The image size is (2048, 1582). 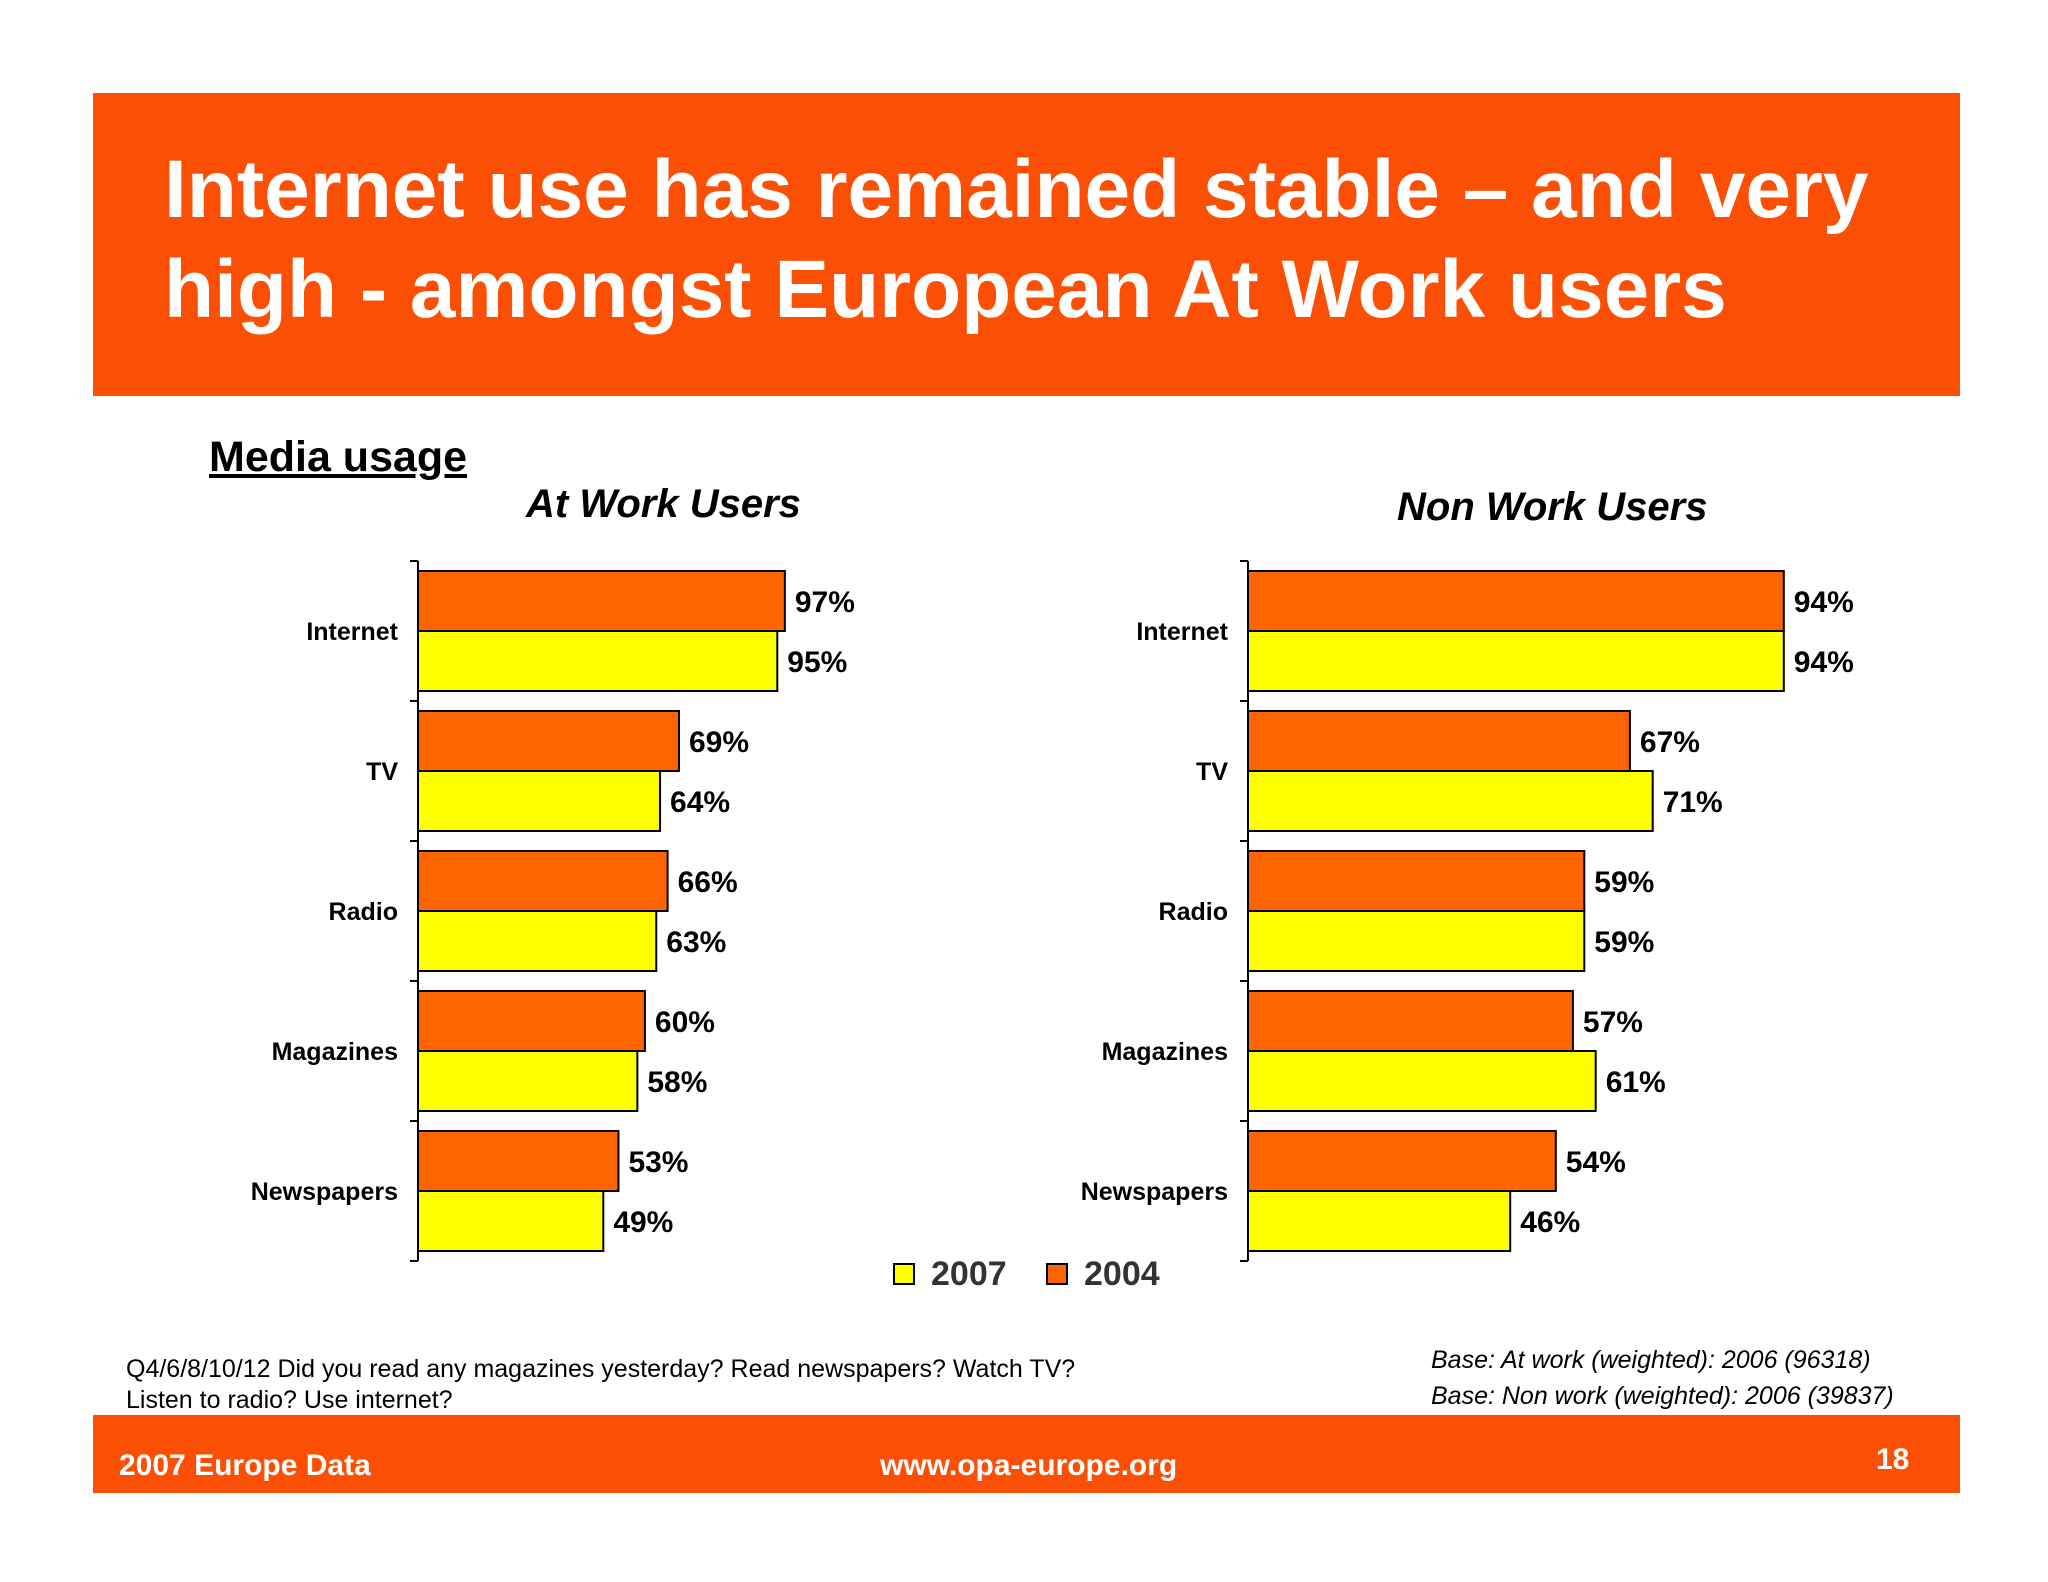 What do you see at coordinates (643, 1222) in the screenshot?
I see `data-label-2007: 49%` at bounding box center [643, 1222].